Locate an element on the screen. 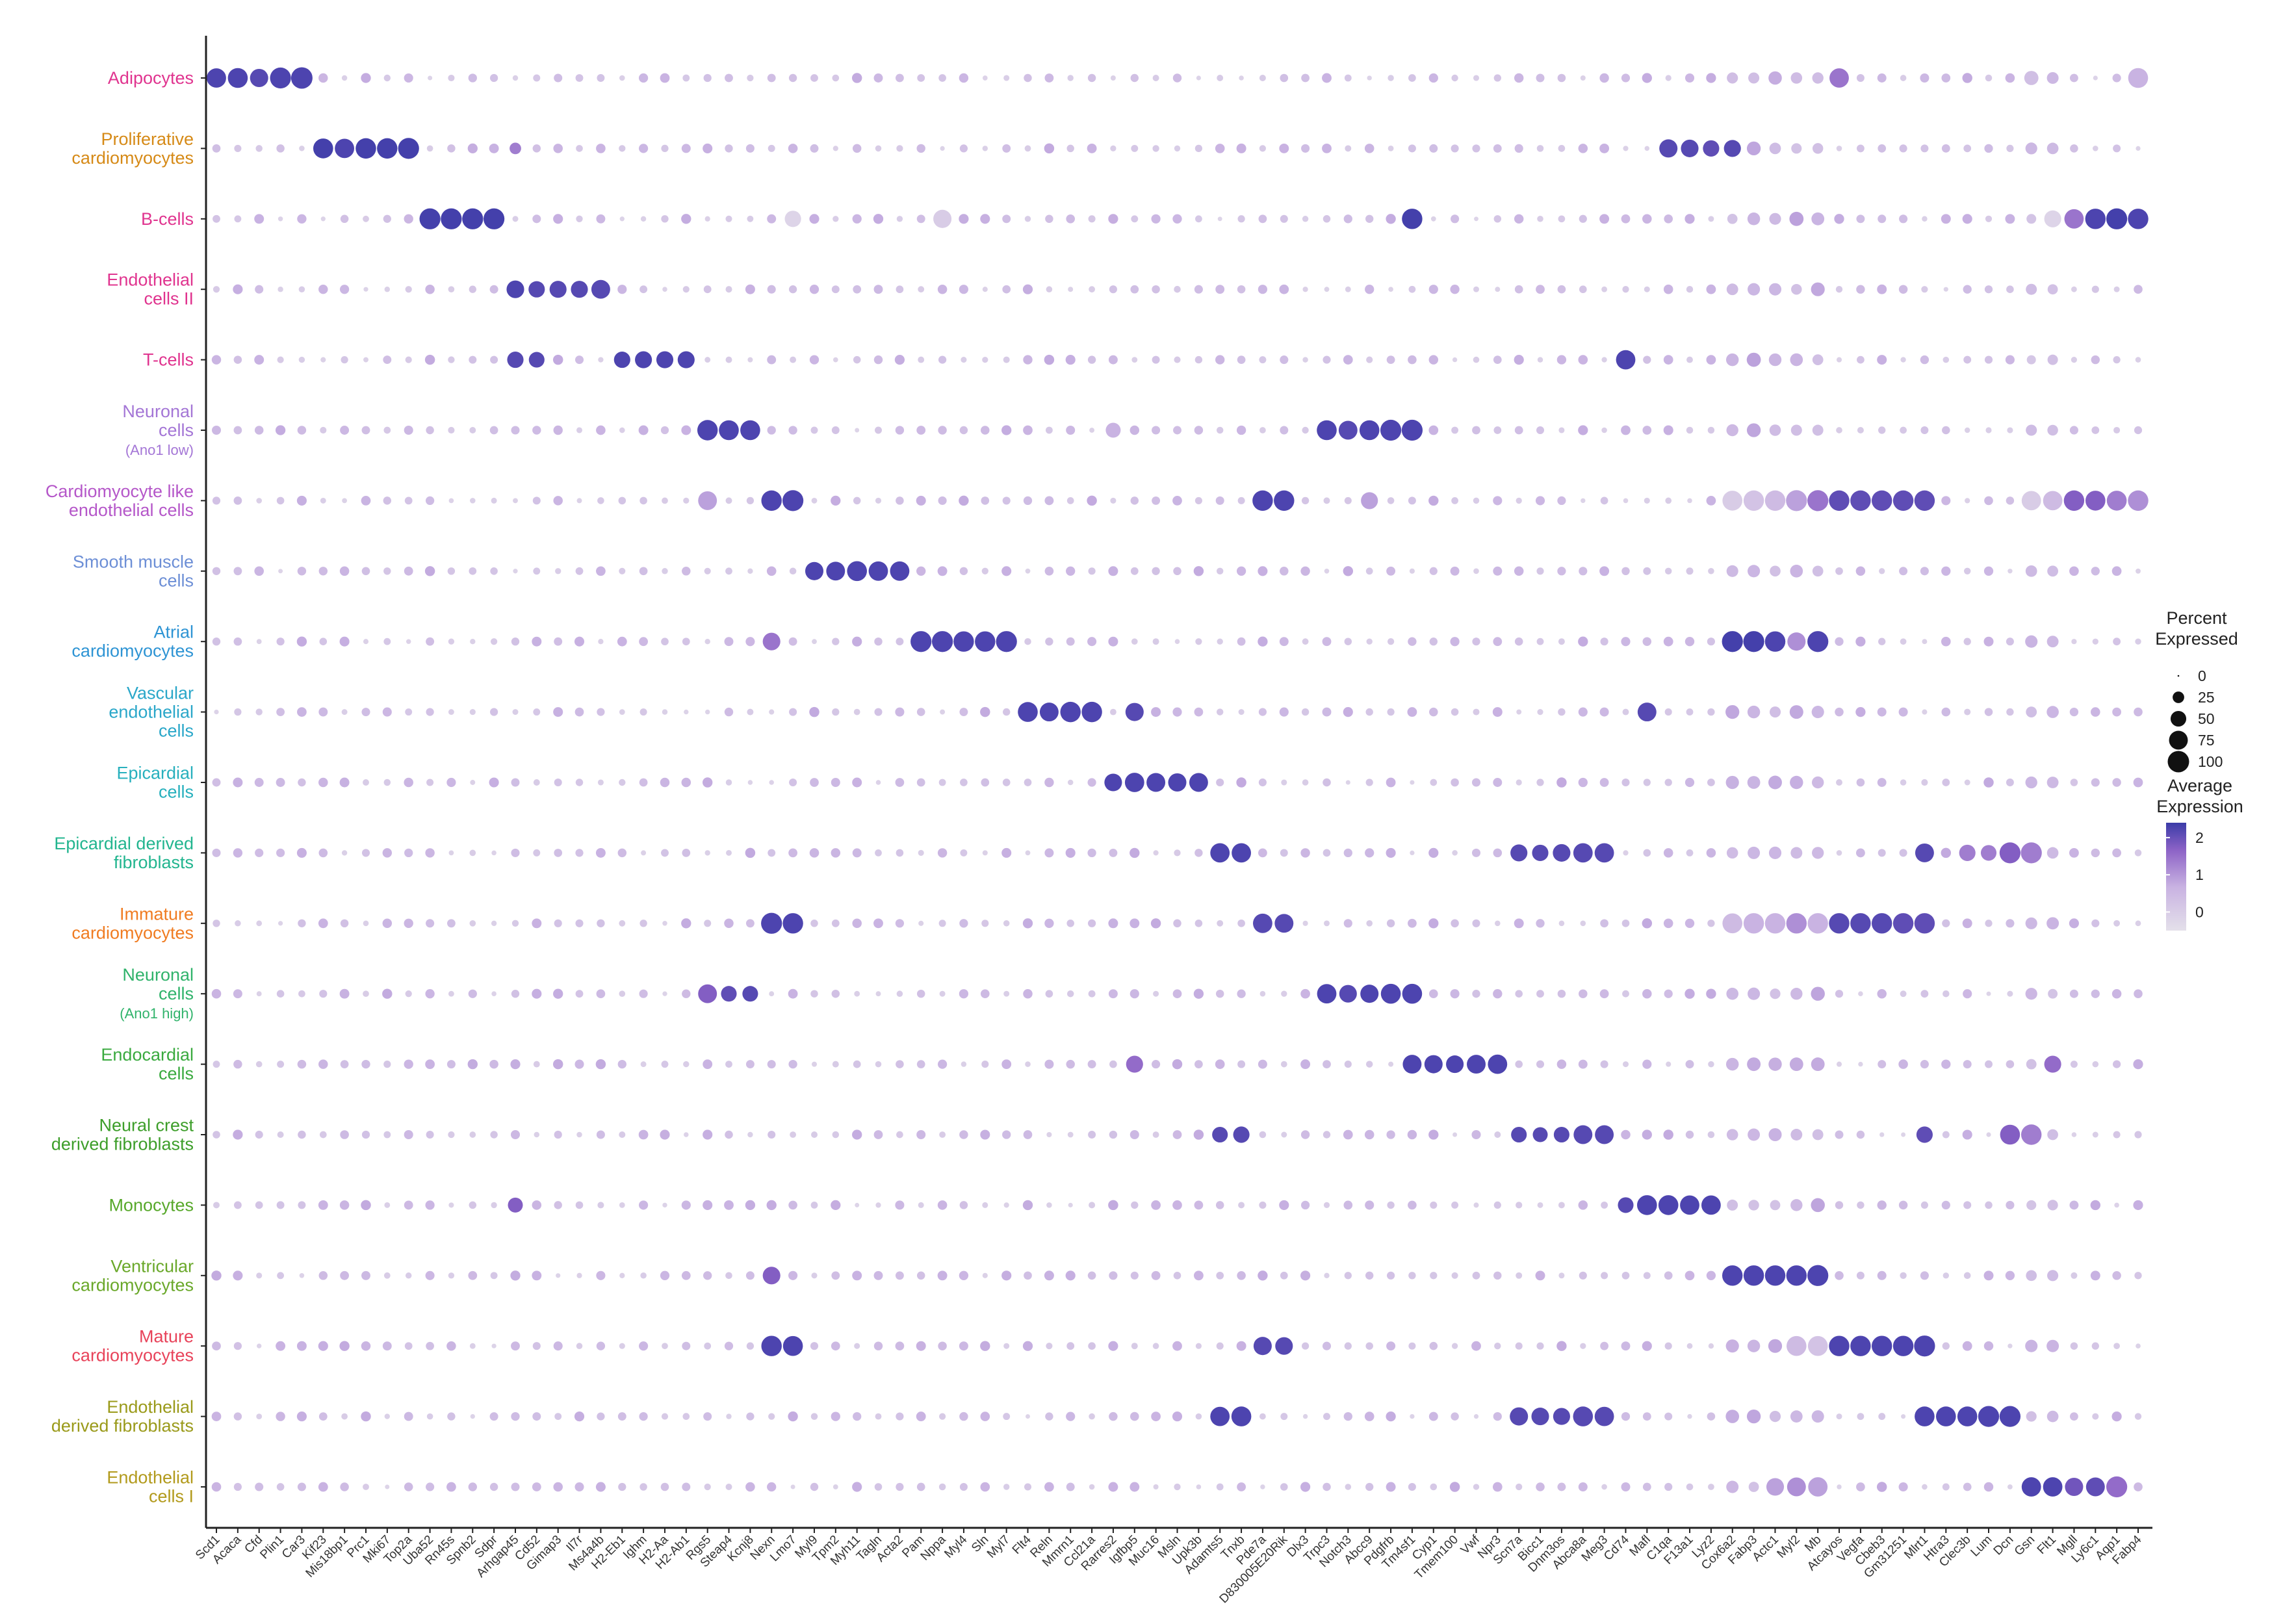 The image size is (2272, 1624). dot-H2-Aa-row11 is located at coordinates (665, 853).